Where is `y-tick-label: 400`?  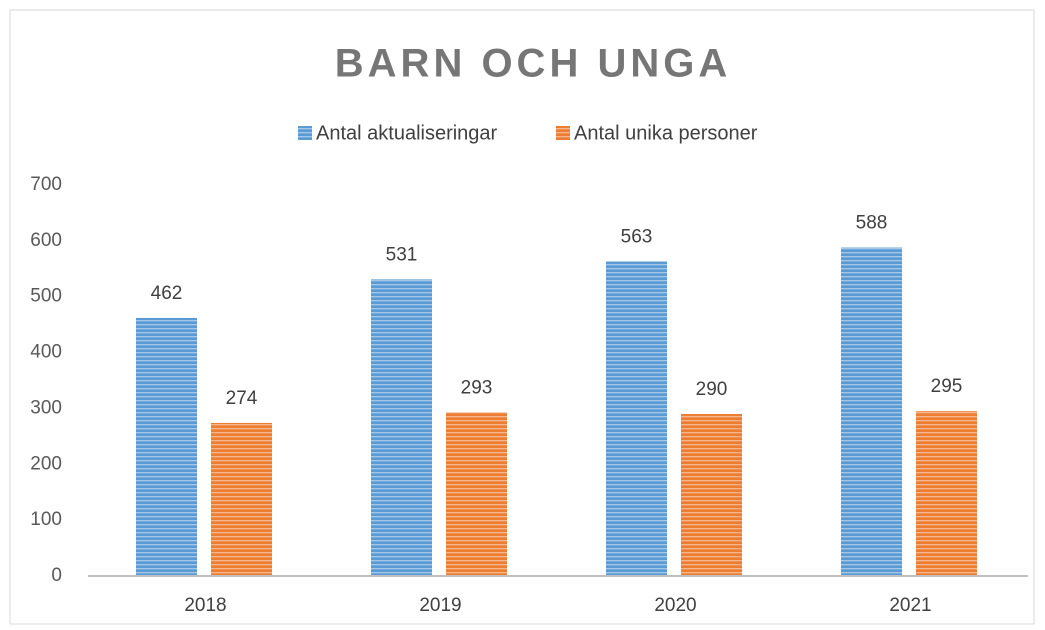
y-tick-label: 400 is located at coordinates (46, 352).